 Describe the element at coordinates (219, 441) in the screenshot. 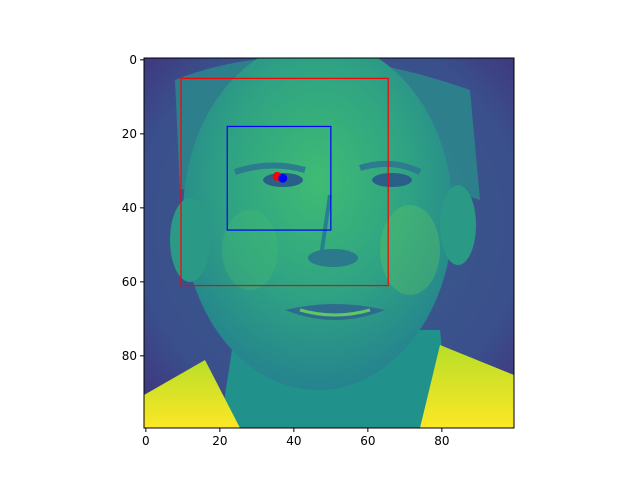

I see `x-tick-label: 20` at that location.